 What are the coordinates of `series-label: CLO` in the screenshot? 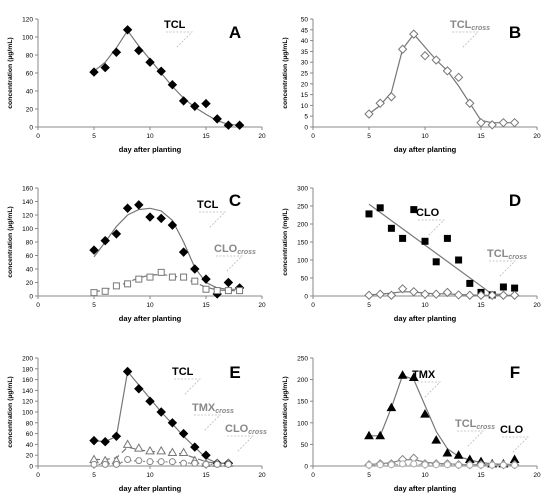 It's located at (428, 213).